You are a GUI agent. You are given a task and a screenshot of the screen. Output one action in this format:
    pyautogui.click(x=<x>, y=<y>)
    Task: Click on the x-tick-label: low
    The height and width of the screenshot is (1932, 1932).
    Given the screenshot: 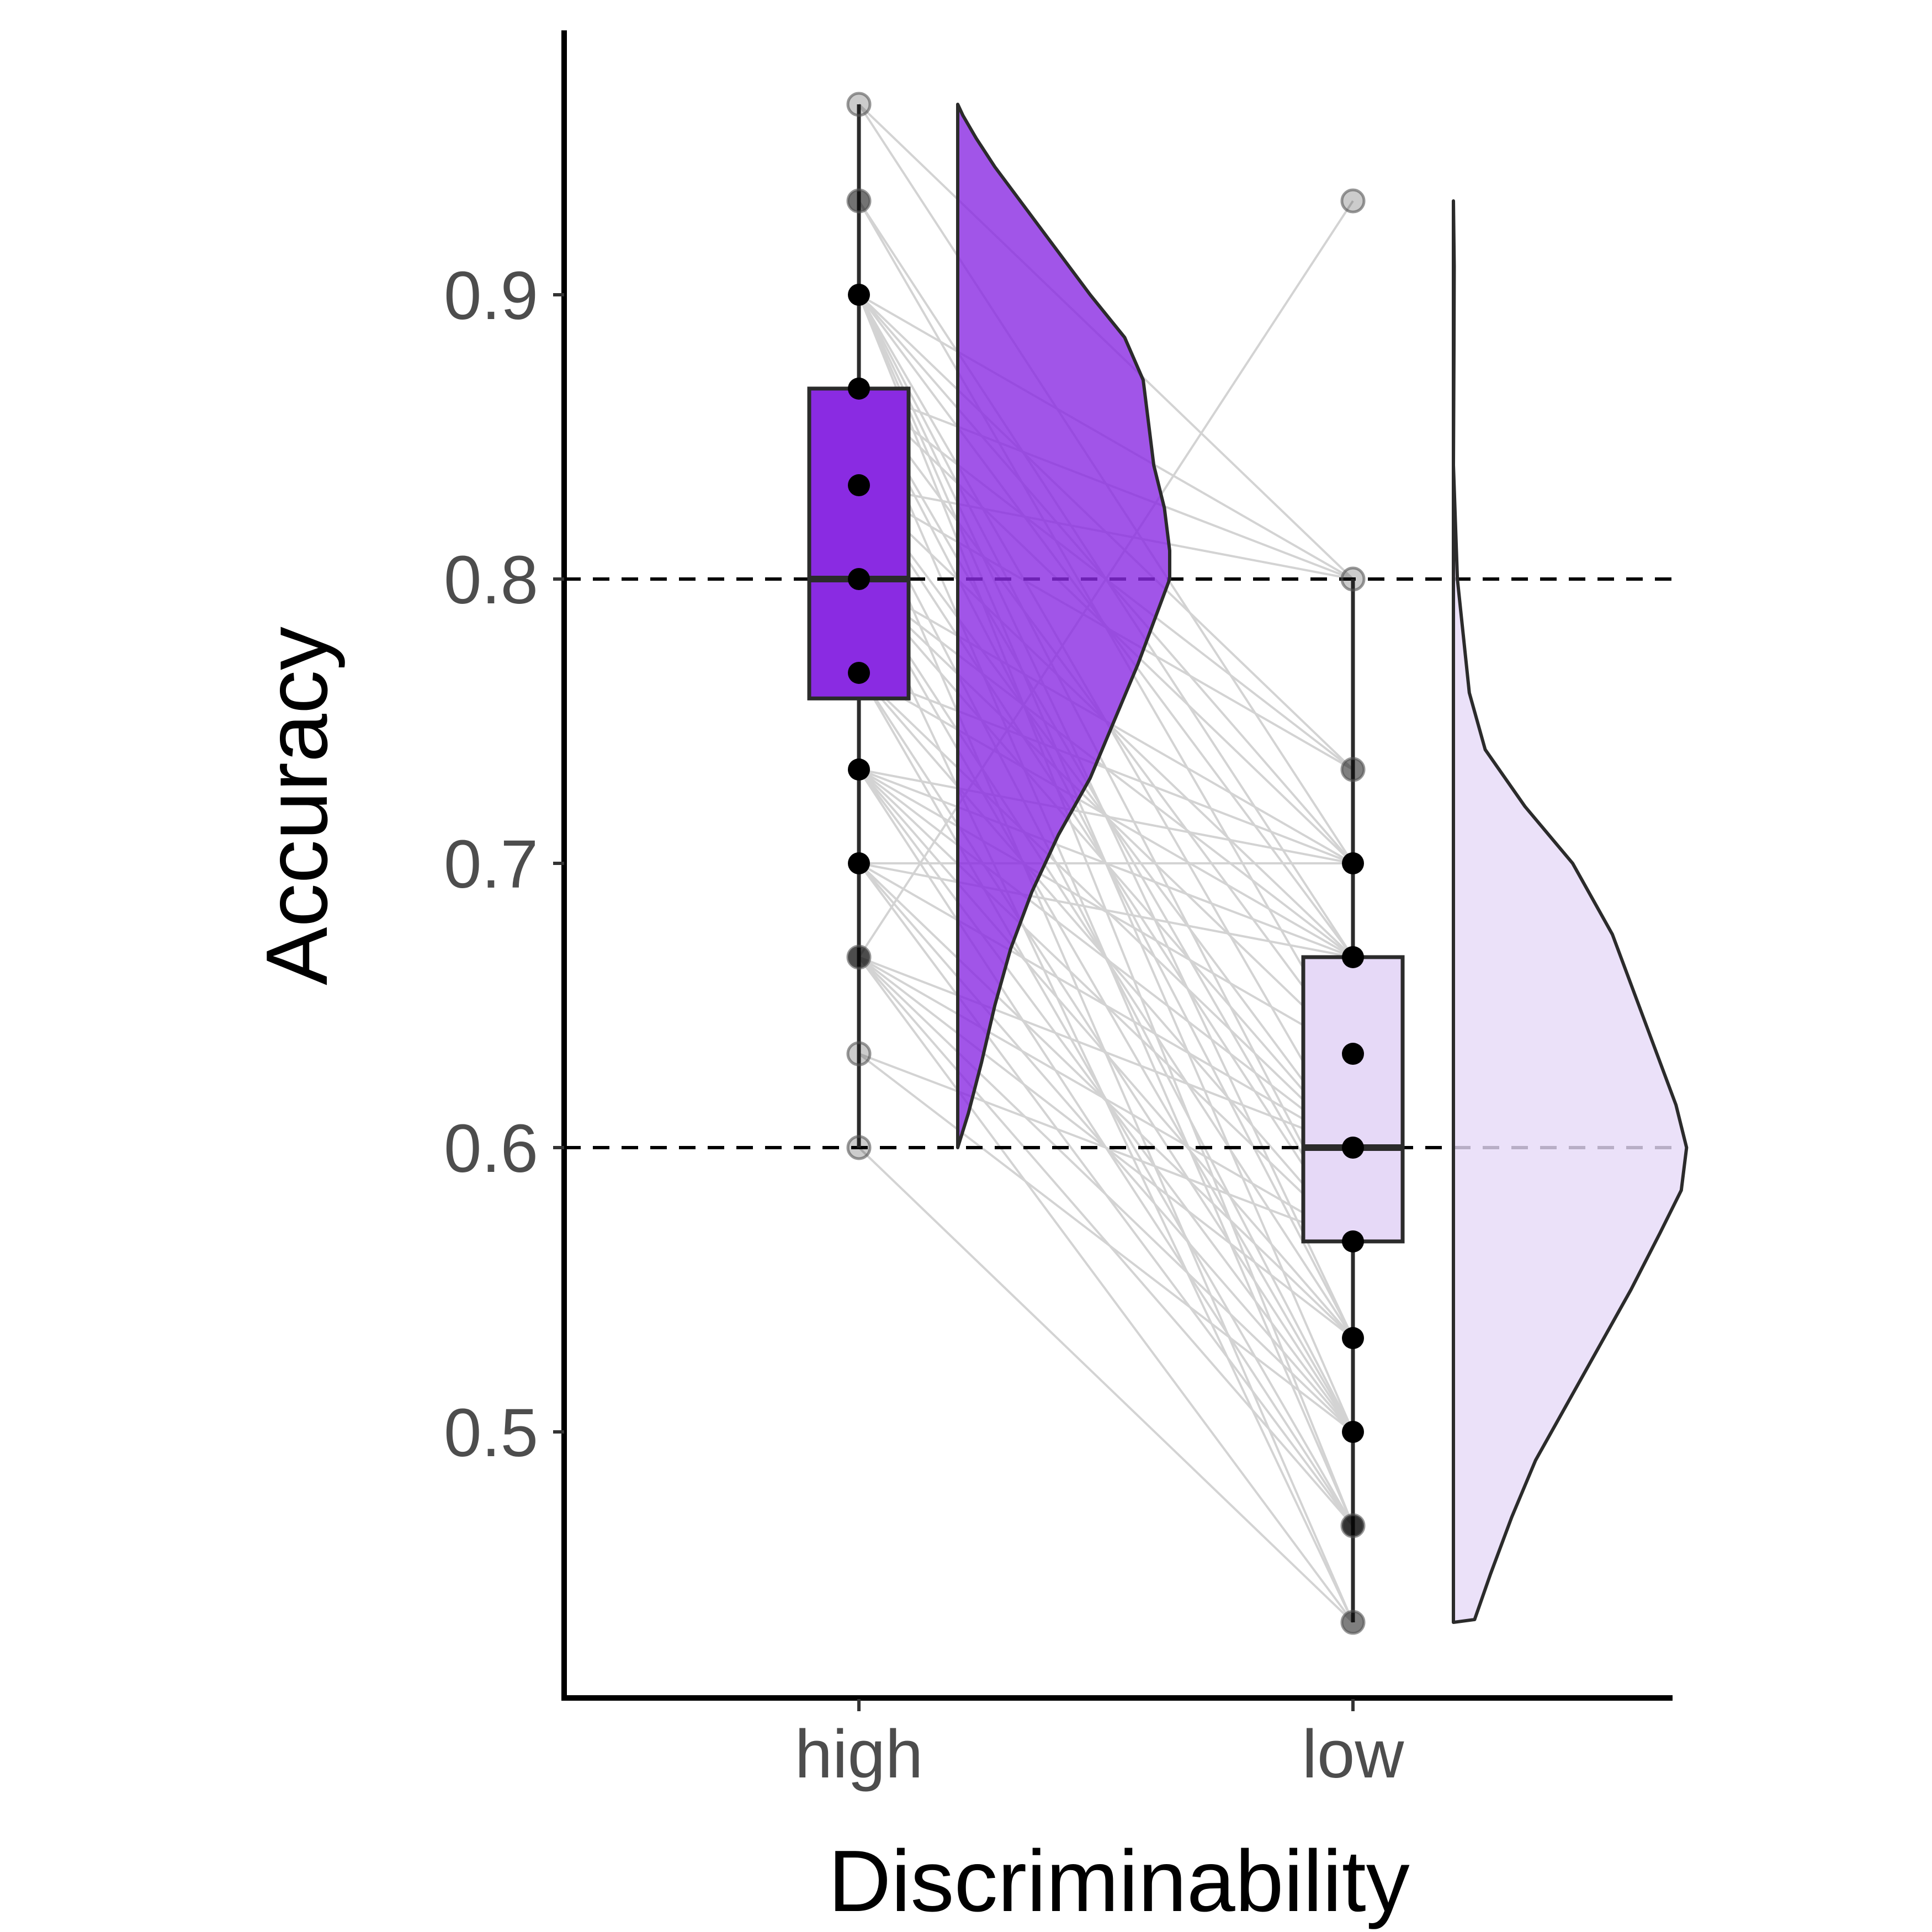 What is the action you would take?
    pyautogui.click(x=1354, y=1755)
    